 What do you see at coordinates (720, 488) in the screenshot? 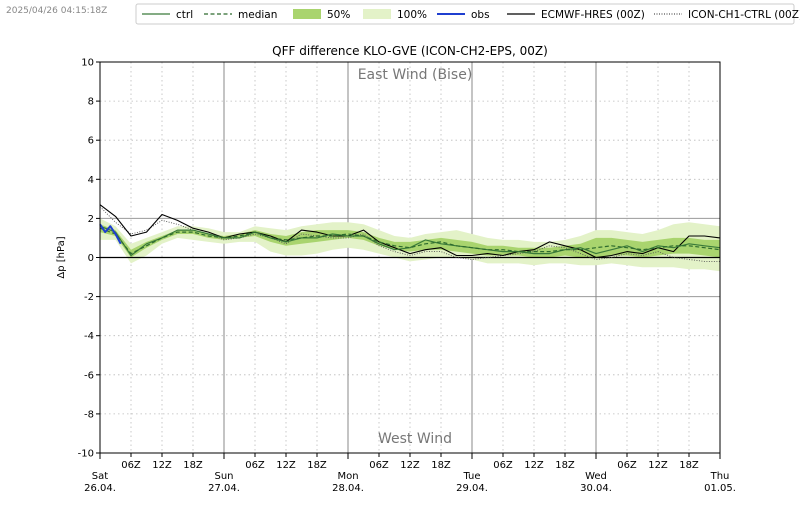
I see `date-label: 01.05.` at bounding box center [720, 488].